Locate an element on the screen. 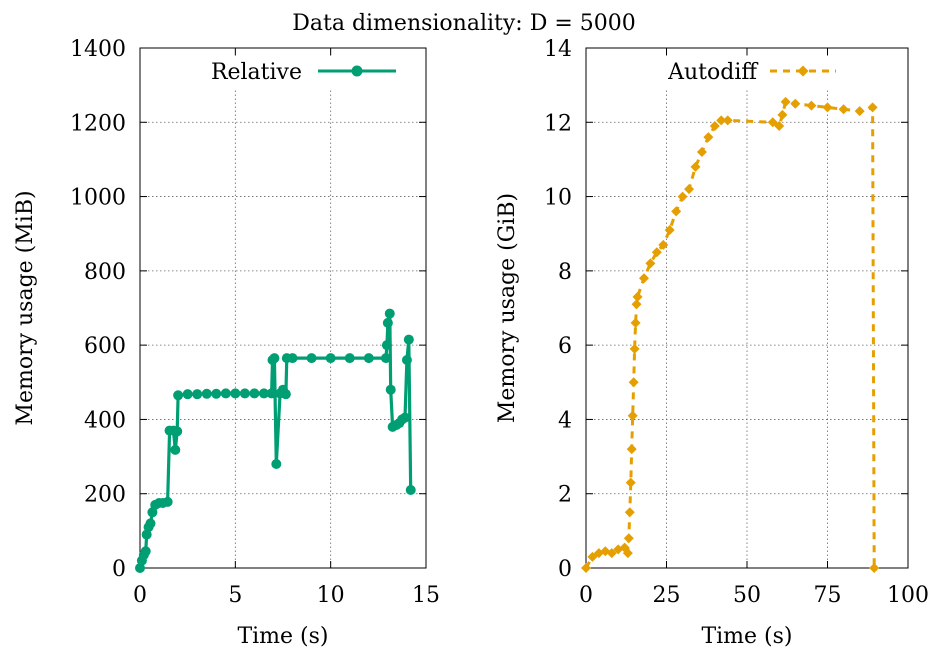  y-tick-label: 14 is located at coordinates (558, 49).